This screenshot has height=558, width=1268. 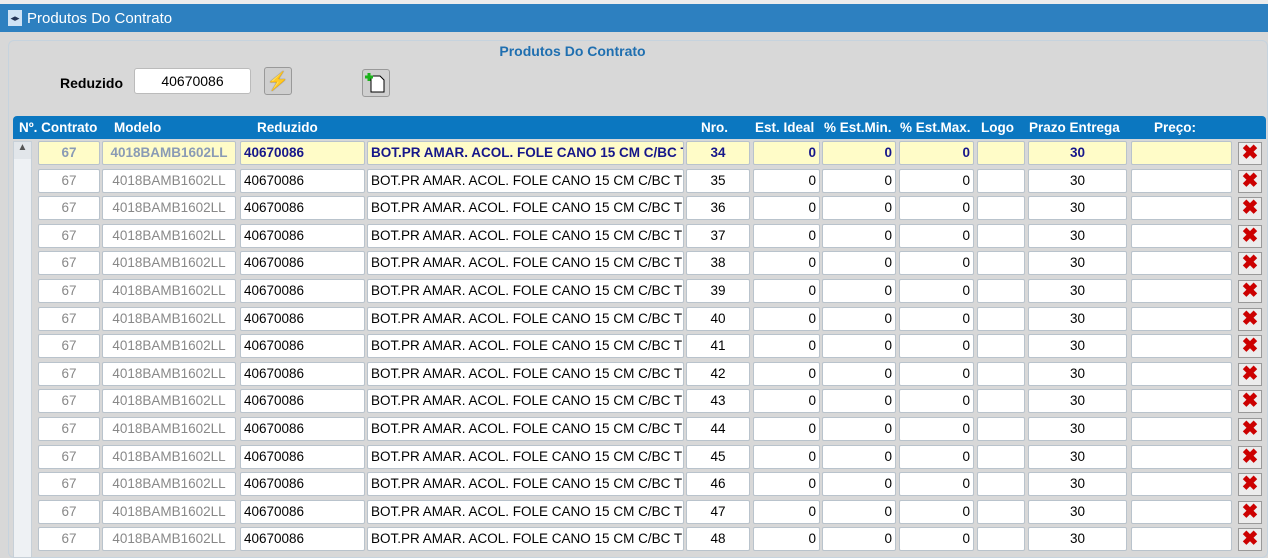 I want to click on cell-nro: 34, so click(x=718, y=153).